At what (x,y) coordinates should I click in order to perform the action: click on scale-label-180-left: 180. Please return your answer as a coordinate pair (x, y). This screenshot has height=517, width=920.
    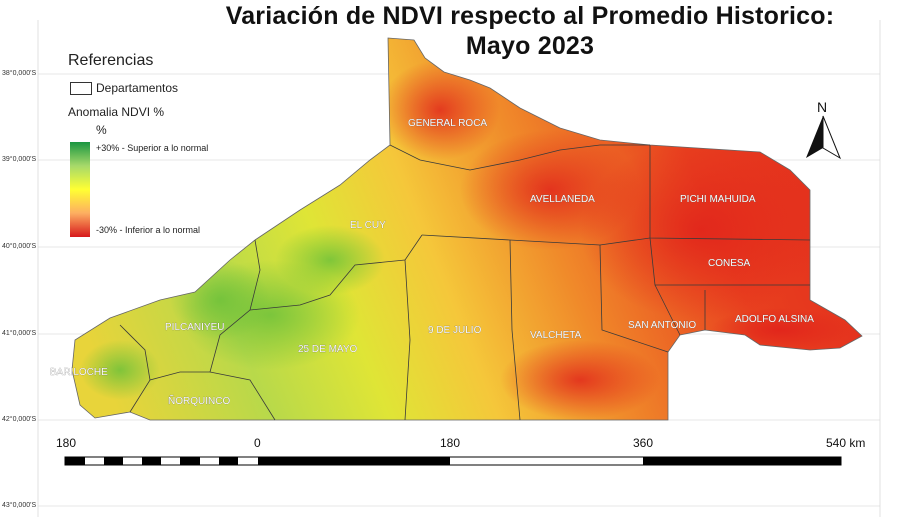
    Looking at the image, I should click on (66, 443).